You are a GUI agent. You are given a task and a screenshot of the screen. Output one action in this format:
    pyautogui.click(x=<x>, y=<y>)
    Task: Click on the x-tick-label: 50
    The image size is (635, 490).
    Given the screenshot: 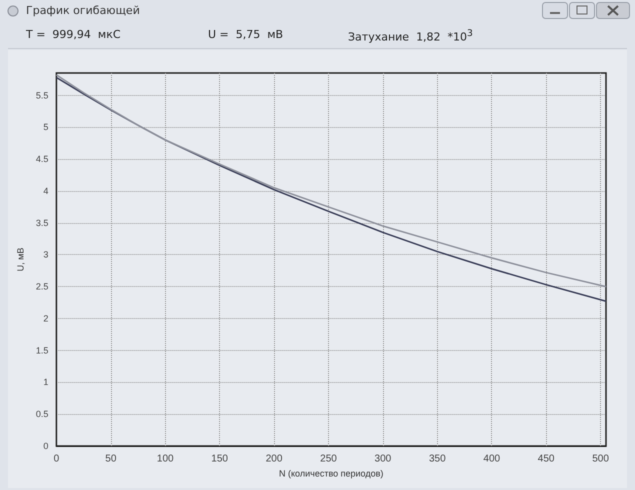 What is the action you would take?
    pyautogui.click(x=111, y=459)
    